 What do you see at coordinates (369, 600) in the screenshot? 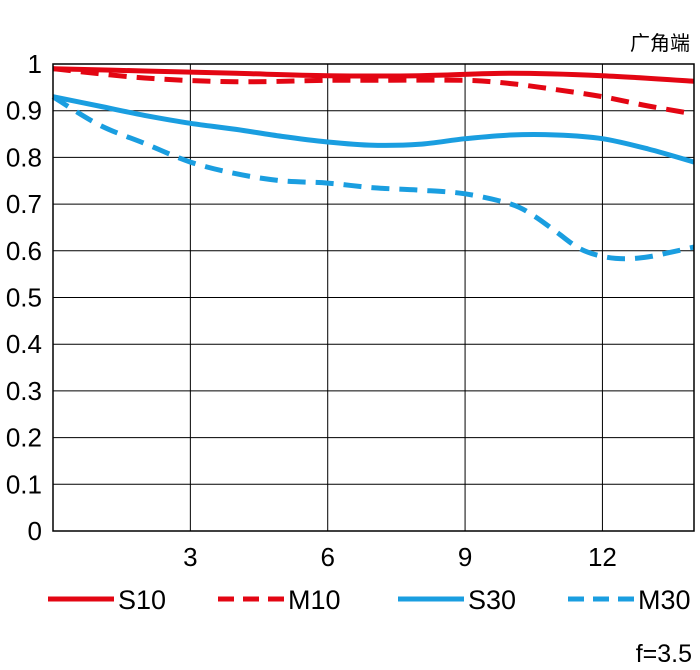
I see `legend: S10 M10 S30 M30` at bounding box center [369, 600].